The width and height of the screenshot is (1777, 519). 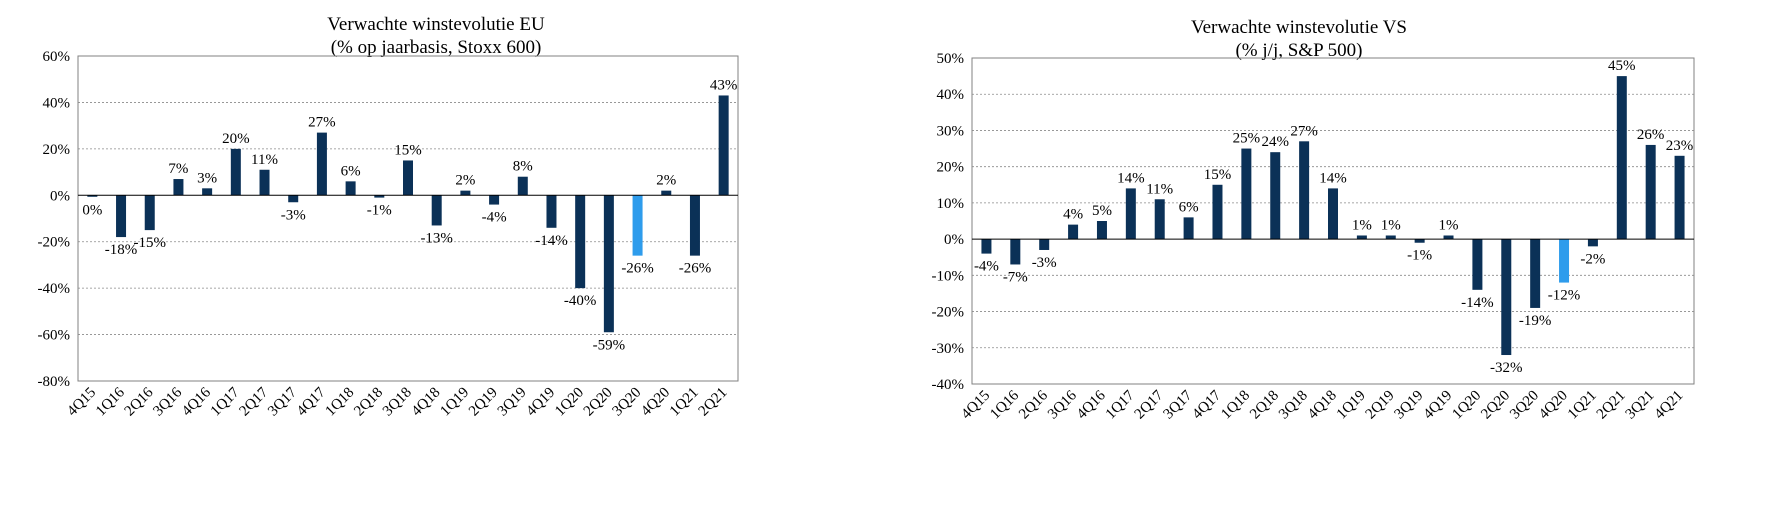 What do you see at coordinates (282, 401) in the screenshot?
I see `eu-xtick-label: 3Q17` at bounding box center [282, 401].